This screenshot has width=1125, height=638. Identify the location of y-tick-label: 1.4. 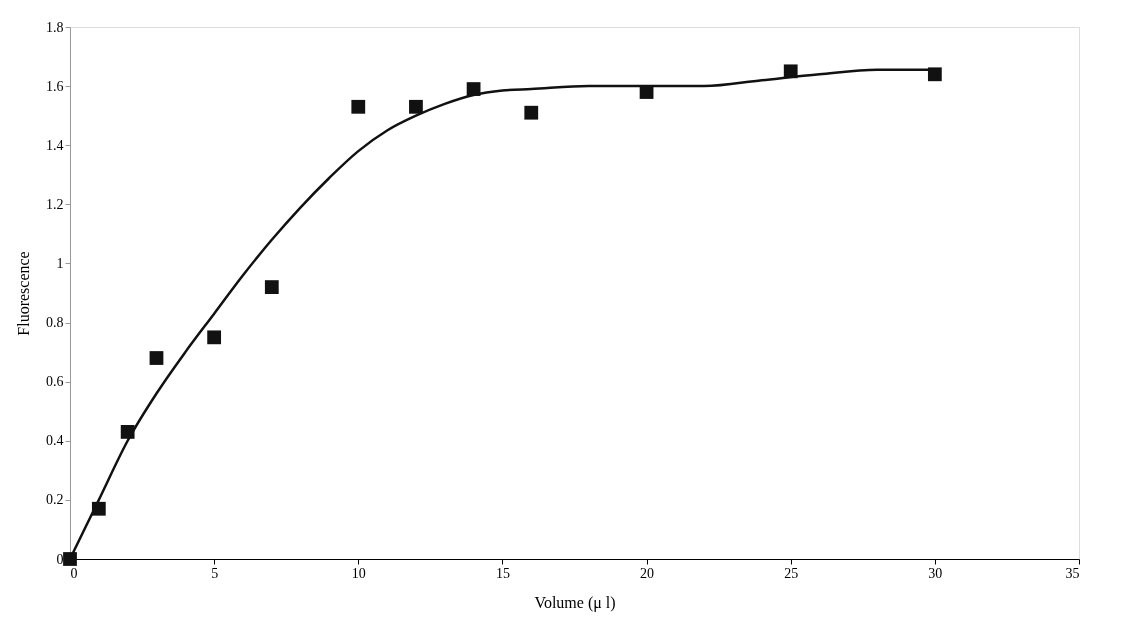
(55, 145).